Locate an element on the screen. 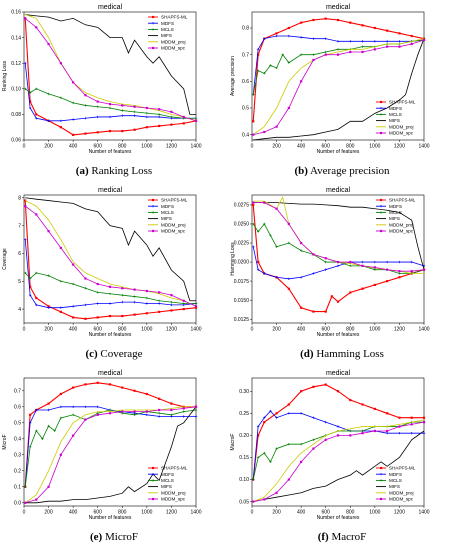 This screenshot has height=550, width=456. y-tick-label: 0.6 is located at coordinates (17, 408).